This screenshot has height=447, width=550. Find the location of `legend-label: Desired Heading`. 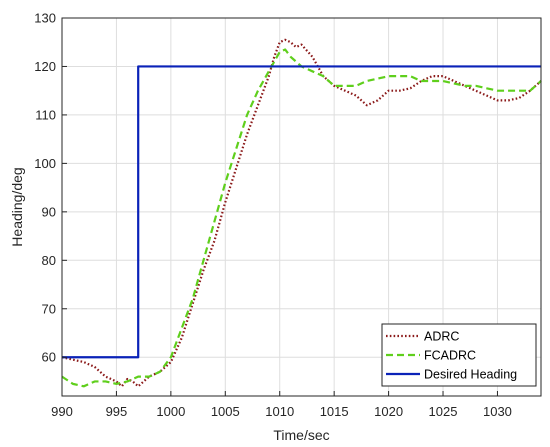

legend-label: Desired Heading is located at coordinates (470, 375).